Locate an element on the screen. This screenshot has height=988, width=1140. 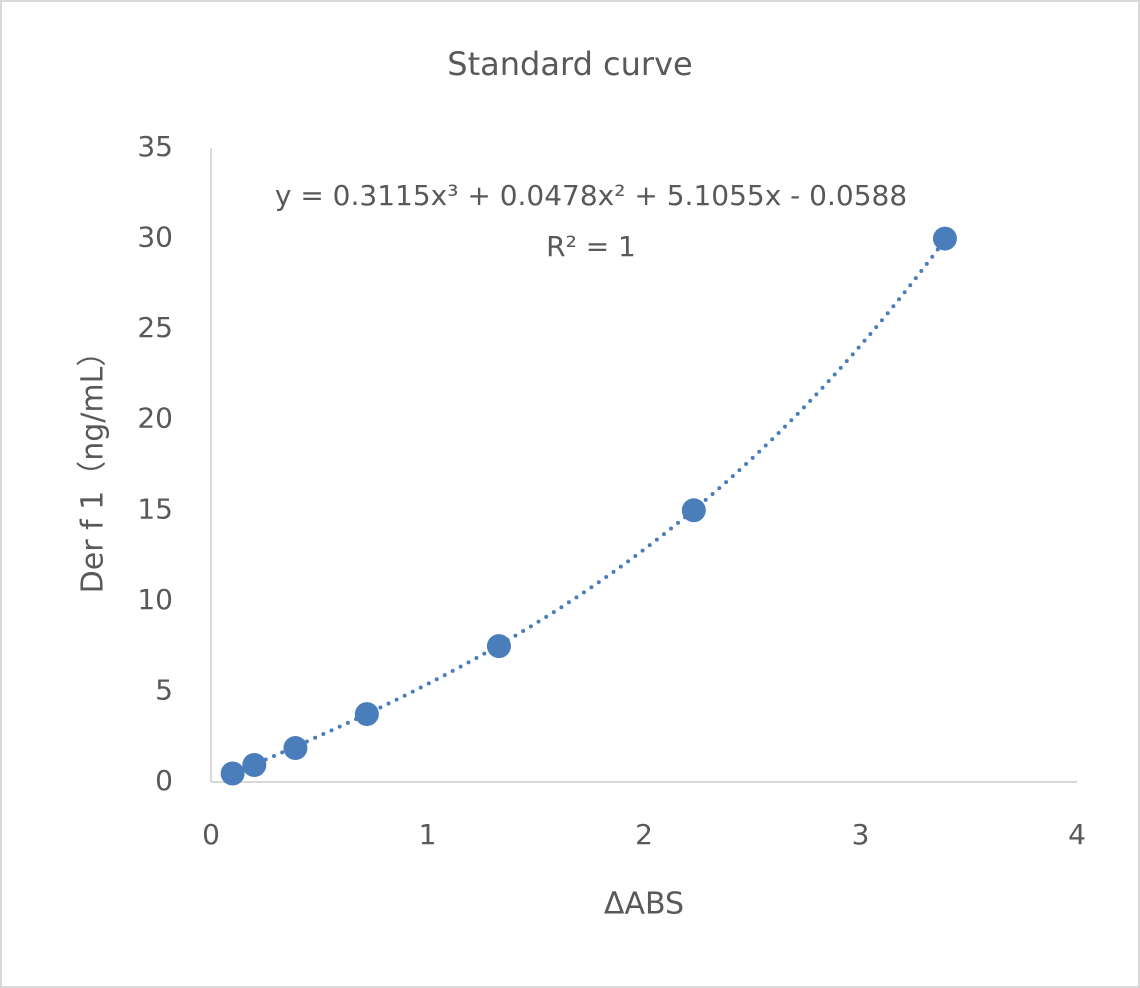
x-axis-label: ΔABS is located at coordinates (644, 904).